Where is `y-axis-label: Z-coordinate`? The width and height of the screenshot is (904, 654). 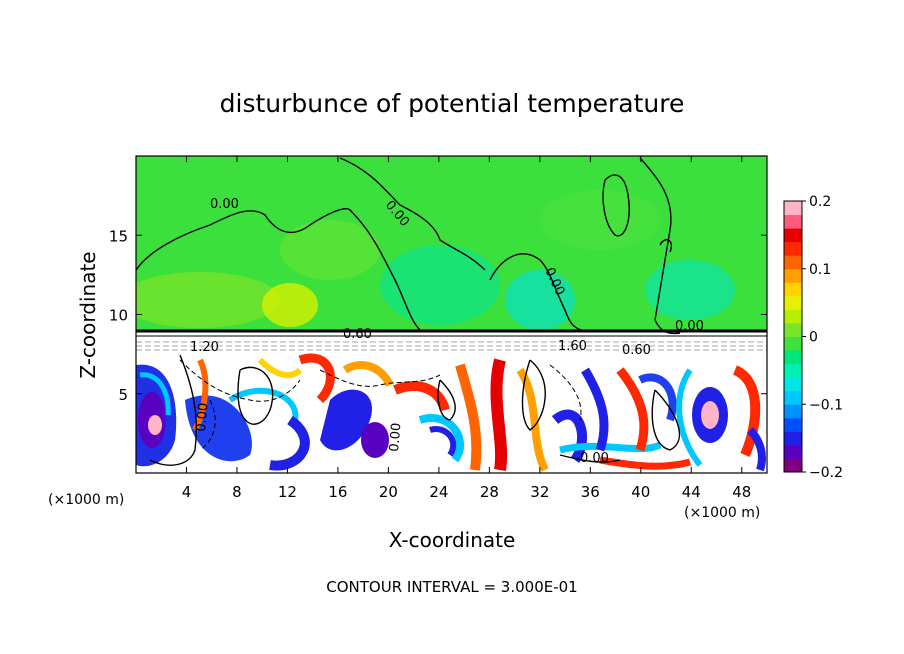 y-axis-label: Z-coordinate is located at coordinates (88, 314).